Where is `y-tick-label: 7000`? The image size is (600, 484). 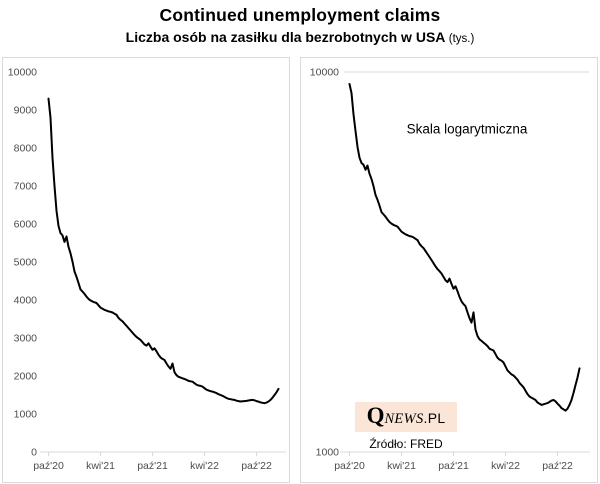
y-tick-label: 7000 is located at coordinates (26, 187).